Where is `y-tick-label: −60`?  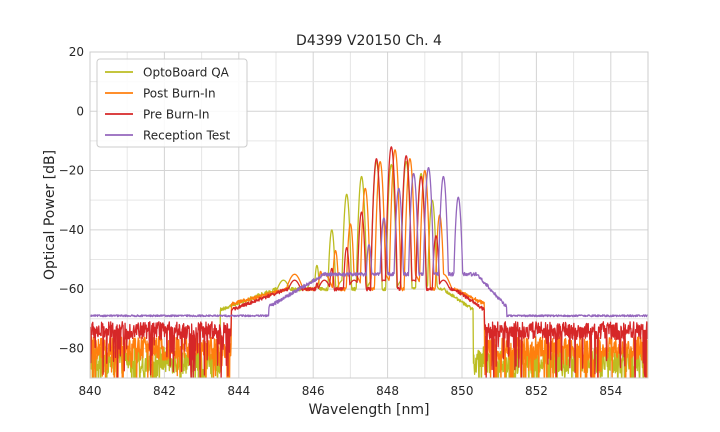 y-tick-label: −60 is located at coordinates (71, 289).